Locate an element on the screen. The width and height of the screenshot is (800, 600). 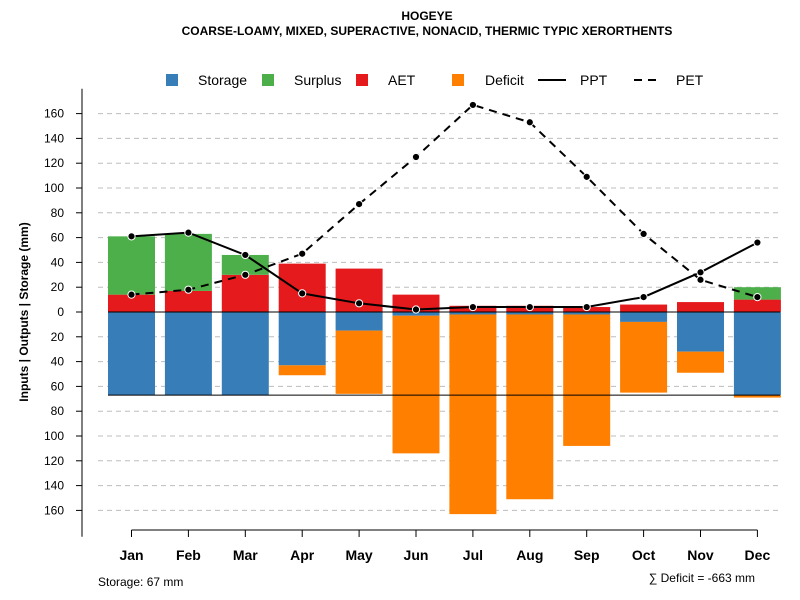
chart-legend: Storage Surplus AET Deficit PPT PET is located at coordinates (435, 80).